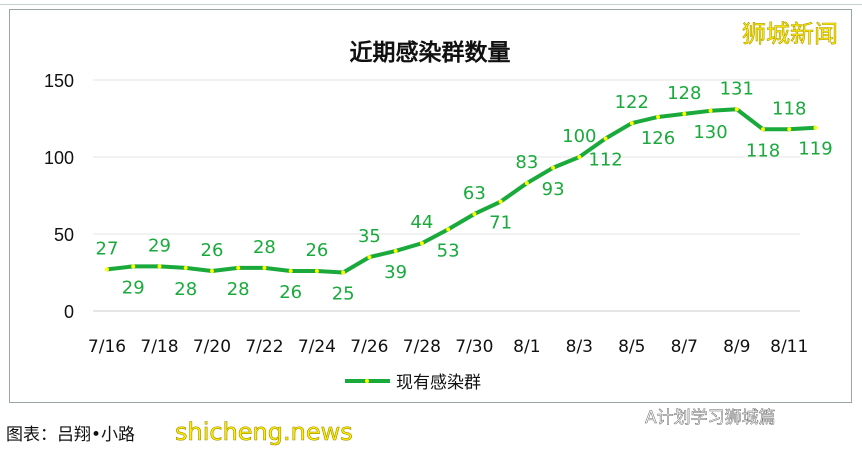  Describe the element at coordinates (815, 149) in the screenshot. I see `data-label: 119` at that location.